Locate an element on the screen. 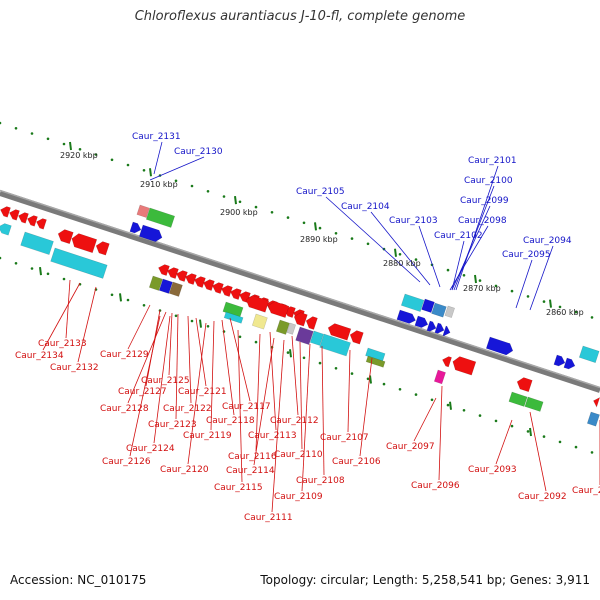 The width and height of the screenshot is (600, 600). gene-label-caur-2093: Caur_2093 is located at coordinates (492, 470).